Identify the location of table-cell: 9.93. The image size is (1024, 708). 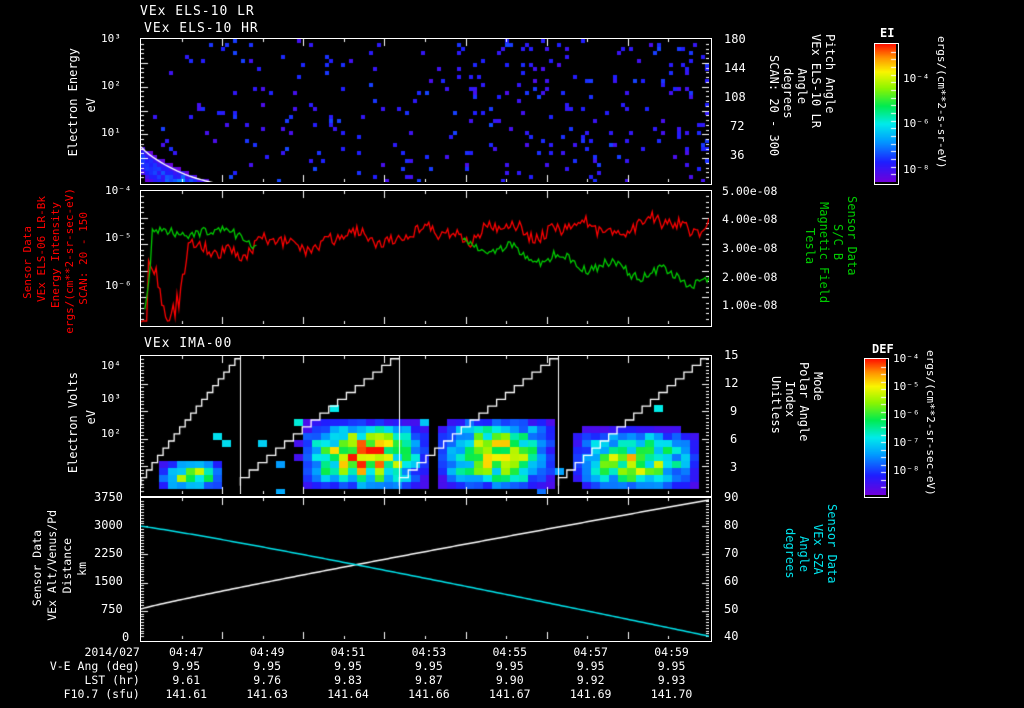
(671, 680).